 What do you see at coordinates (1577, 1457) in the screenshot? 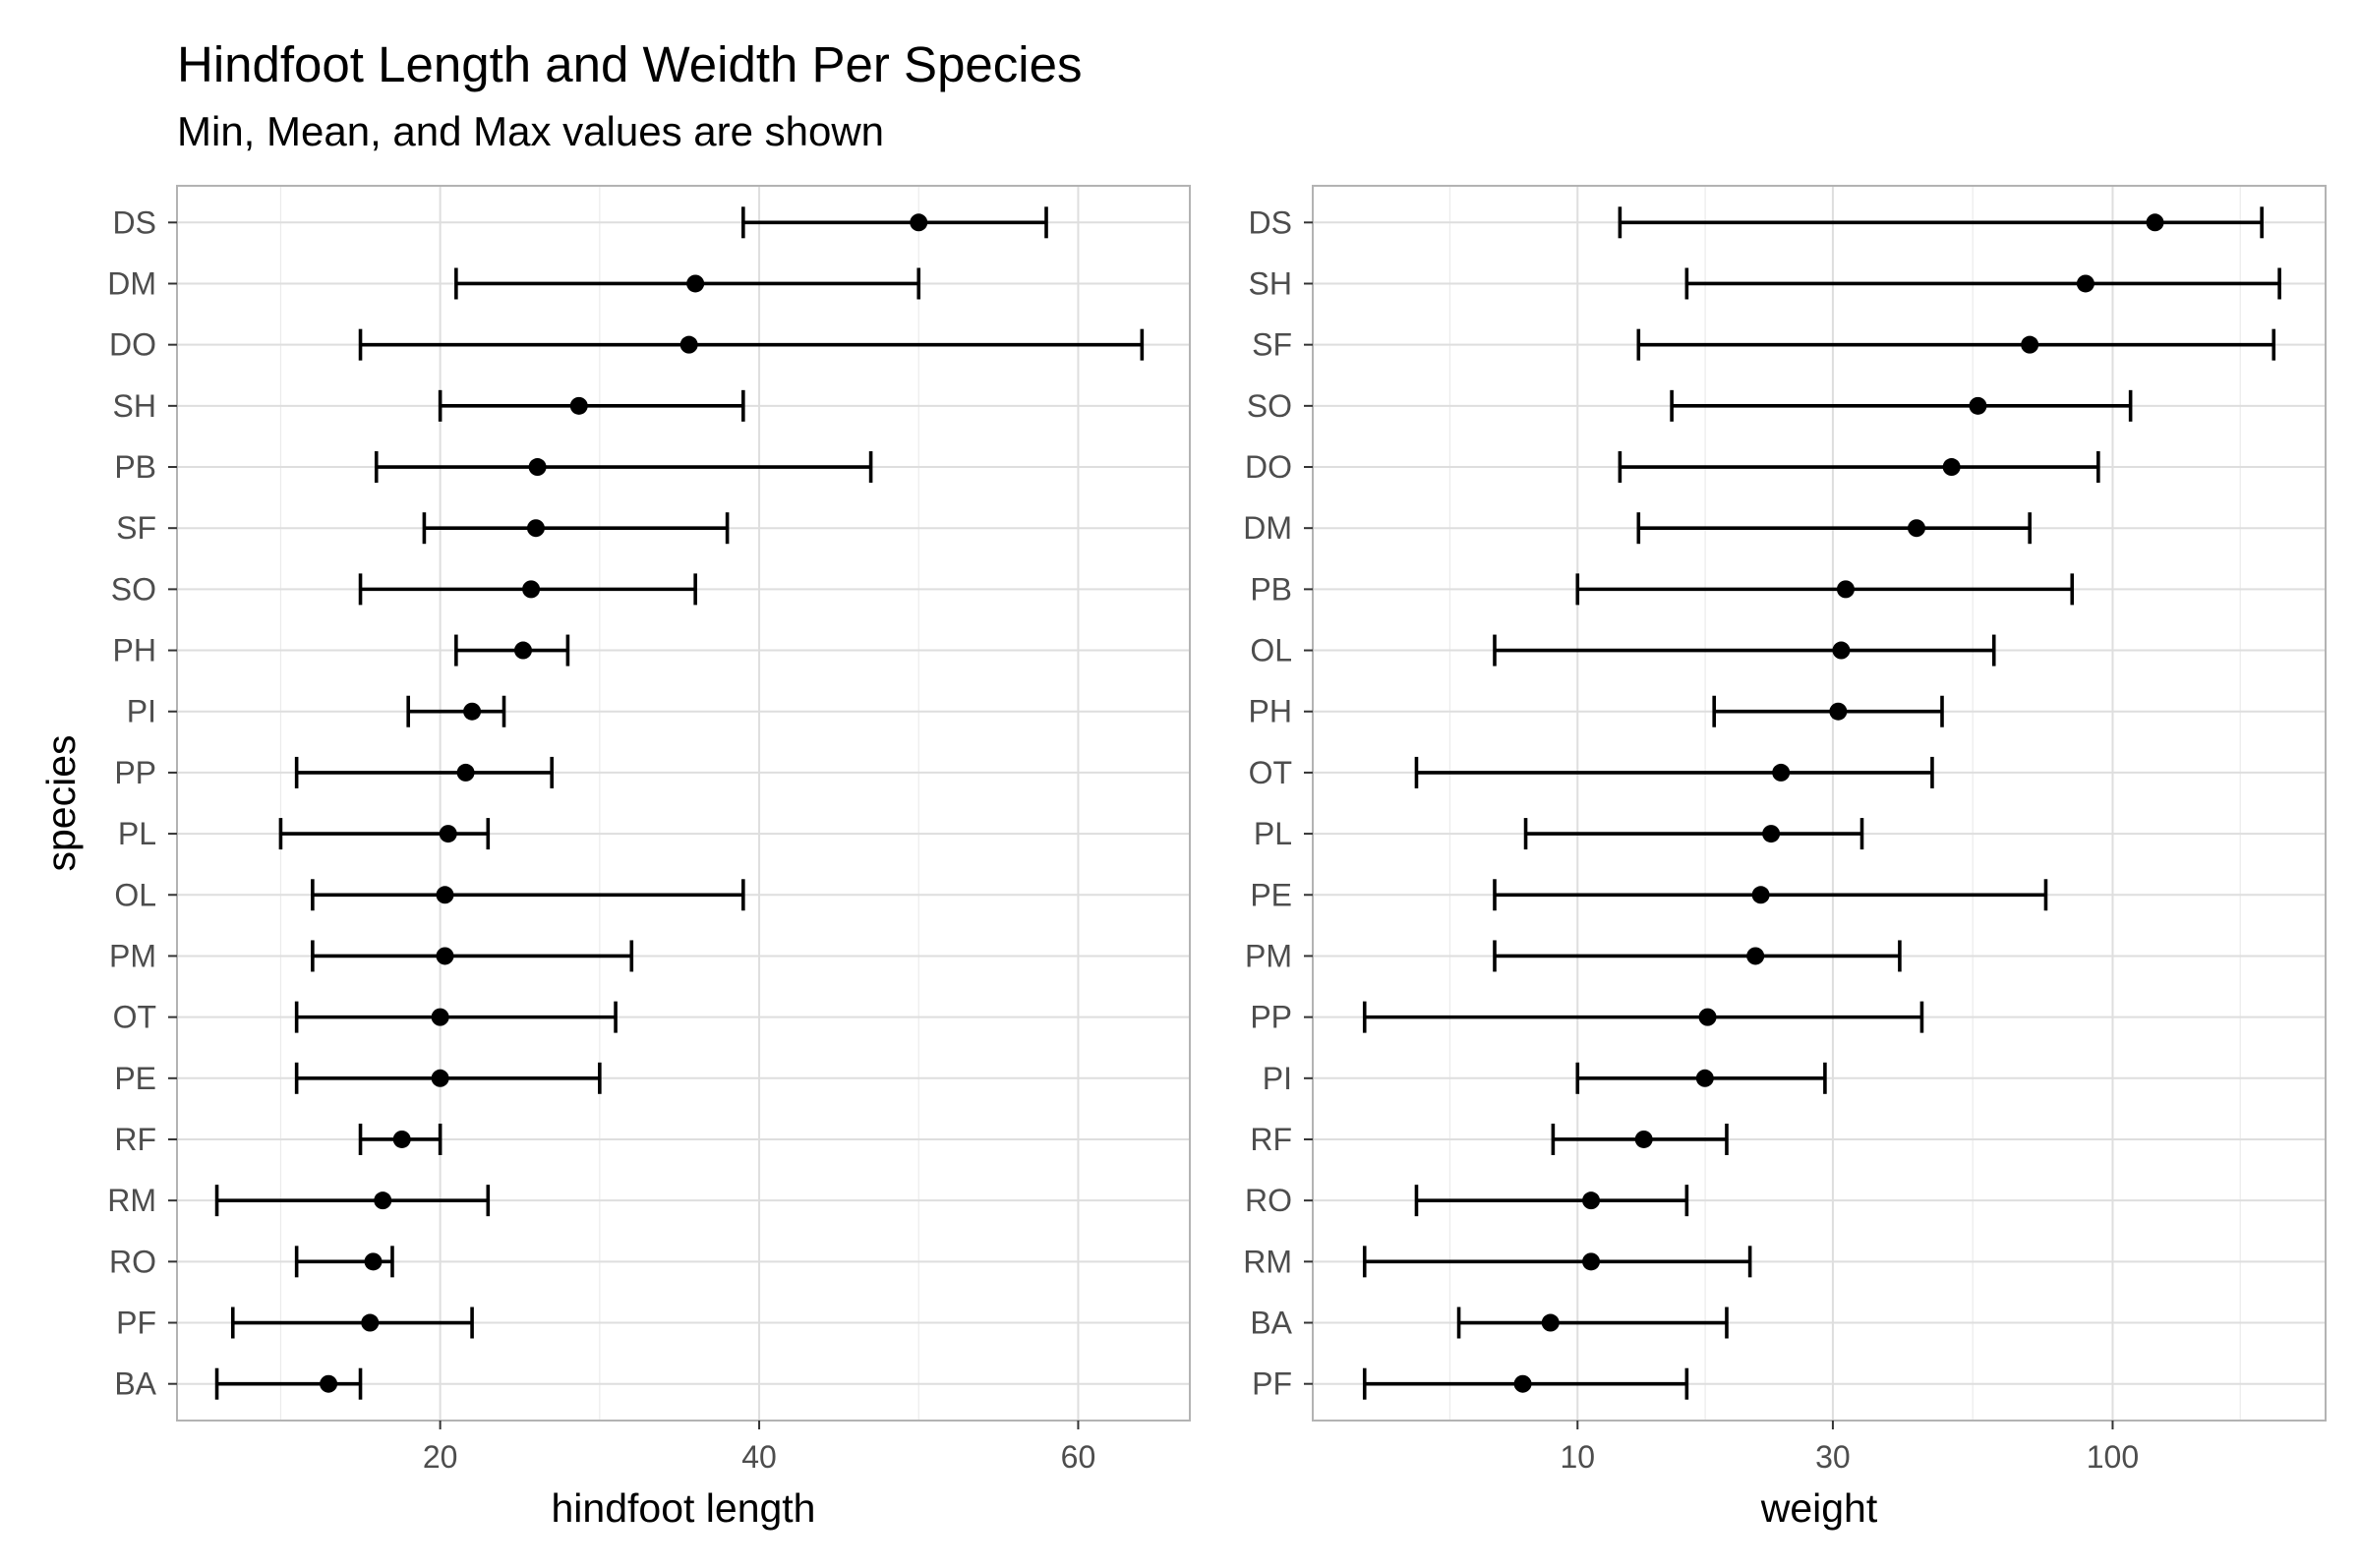
I see `x-tick-label: 10` at bounding box center [1577, 1457].